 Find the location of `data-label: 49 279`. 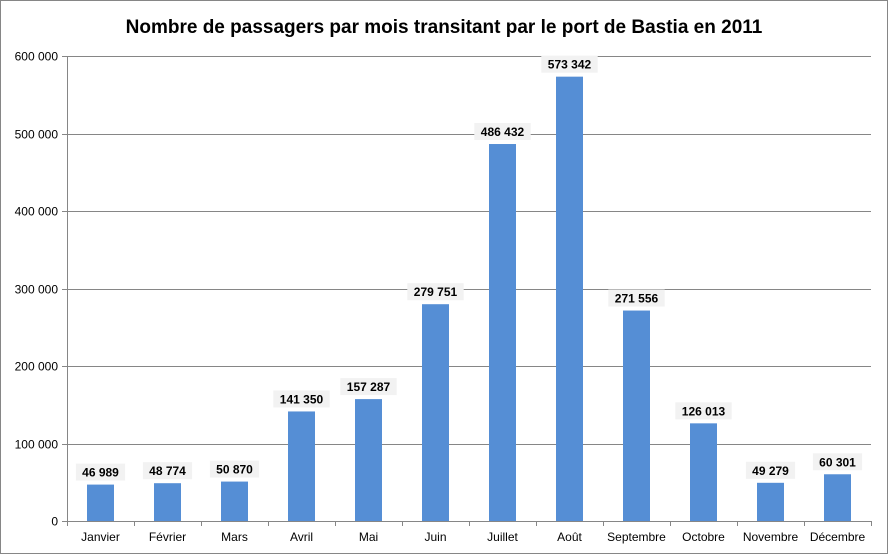

data-label: 49 279 is located at coordinates (770, 471).